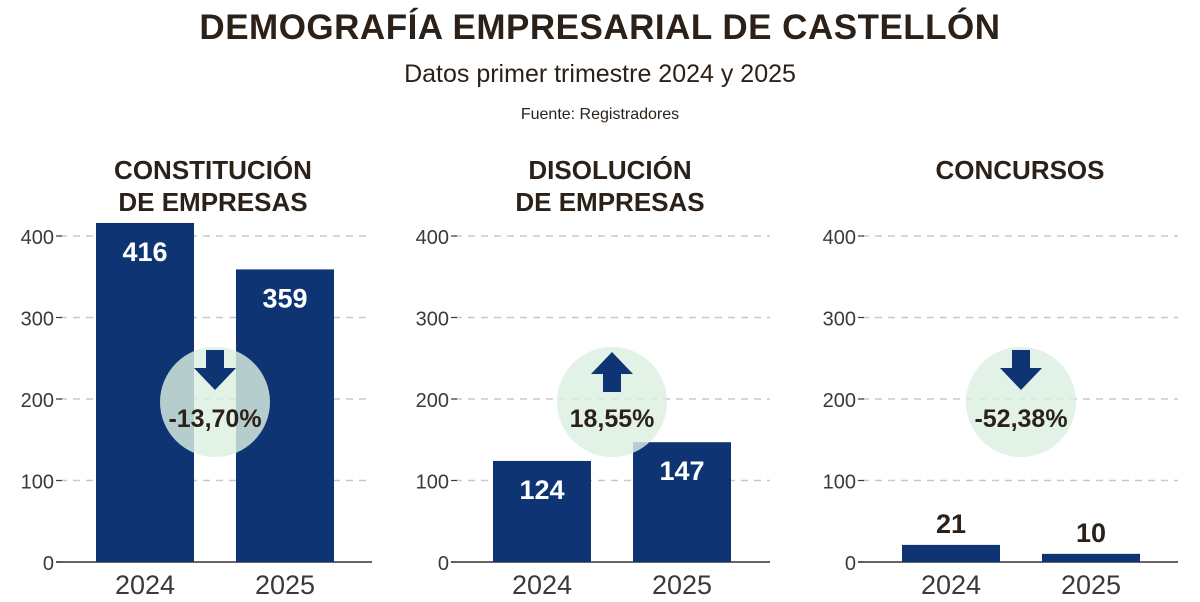 Image resolution: width=1200 pixels, height=602 pixels. Describe the element at coordinates (144, 252) in the screenshot. I see `data-label: 416` at that location.